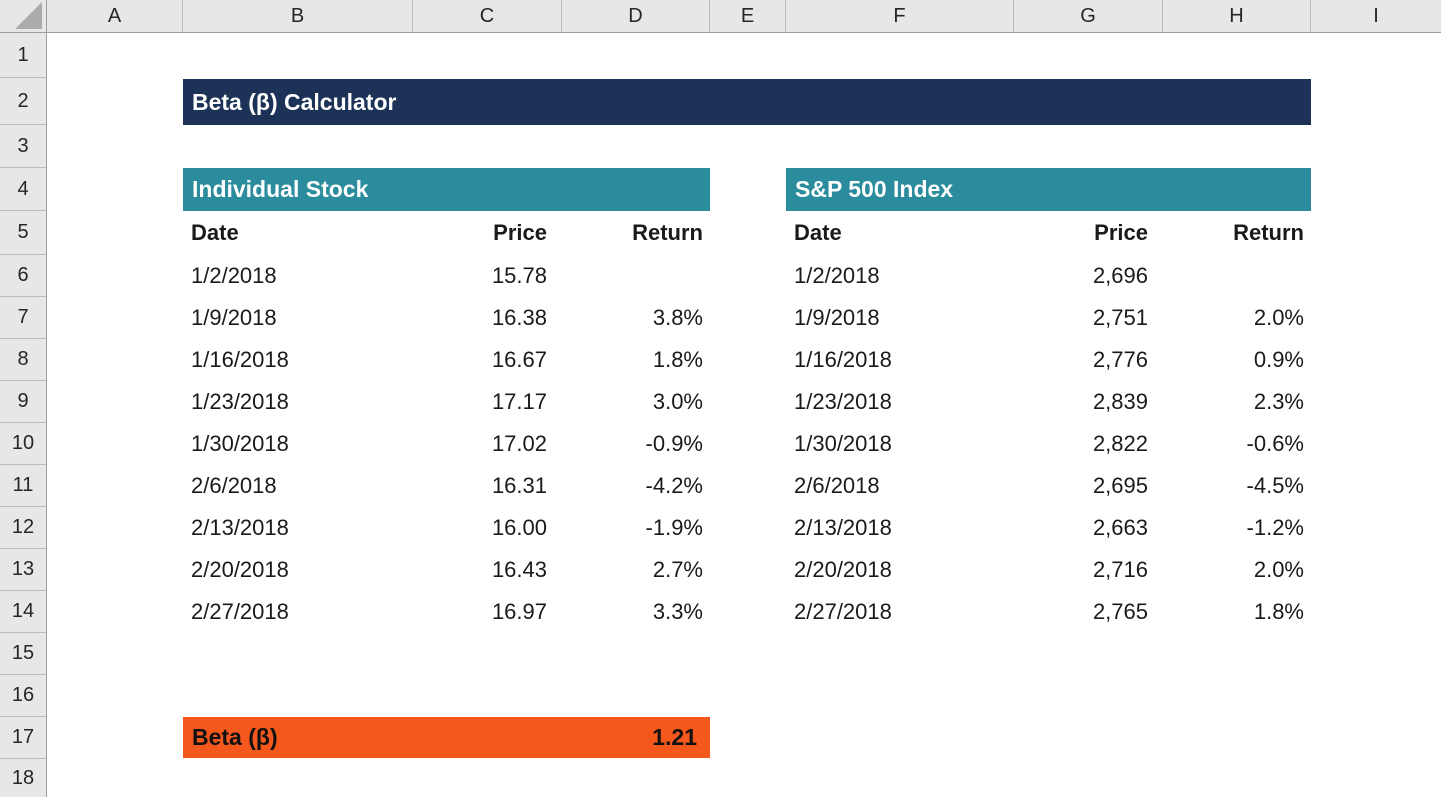  What do you see at coordinates (1120, 401) in the screenshot?
I see `price-cell: 2,839` at bounding box center [1120, 401].